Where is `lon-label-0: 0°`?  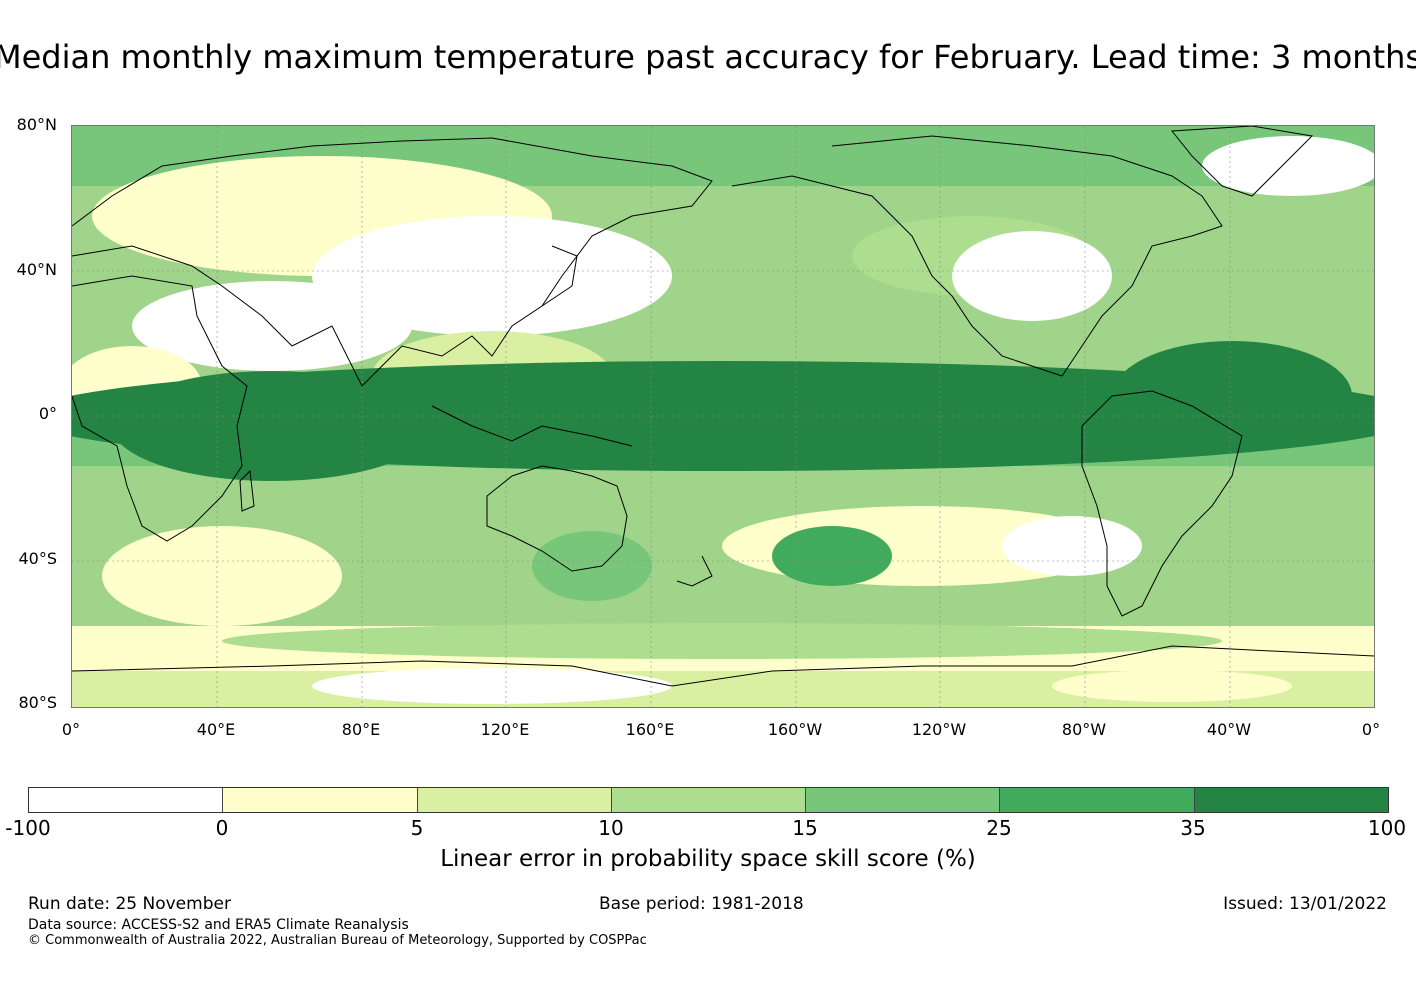 lon-label-0: 0° is located at coordinates (71, 729).